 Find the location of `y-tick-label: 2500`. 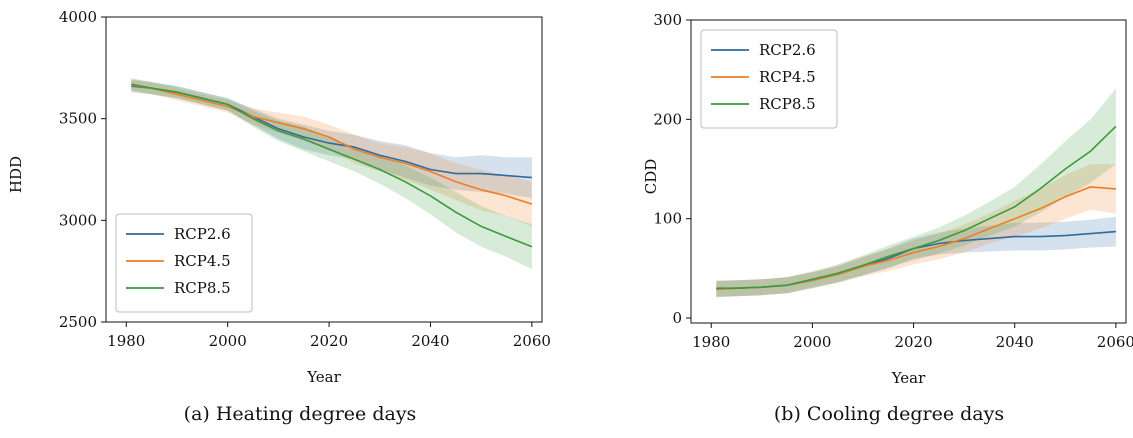

y-tick-label: 2500 is located at coordinates (78, 322).